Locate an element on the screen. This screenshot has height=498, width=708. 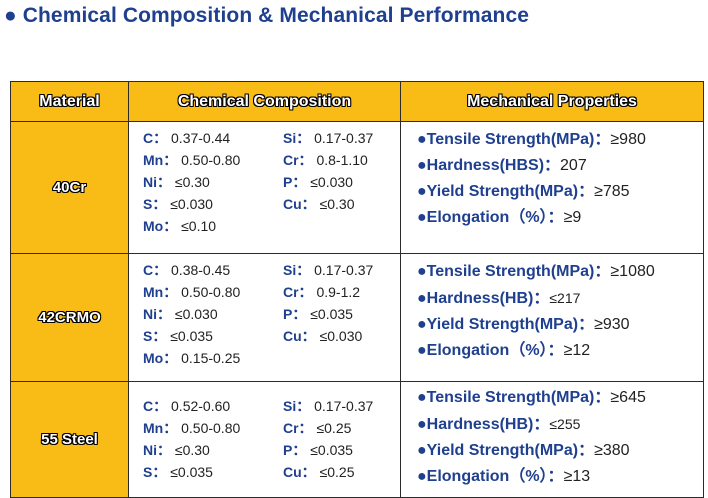
composition-item: Cr： 0.8-1.10 is located at coordinates (348, 160).